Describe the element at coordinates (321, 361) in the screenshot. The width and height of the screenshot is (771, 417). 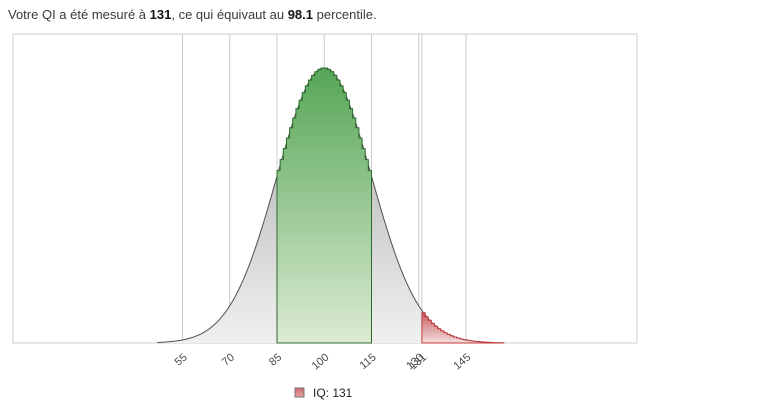
I see `x-axis-label-100: 100` at that location.